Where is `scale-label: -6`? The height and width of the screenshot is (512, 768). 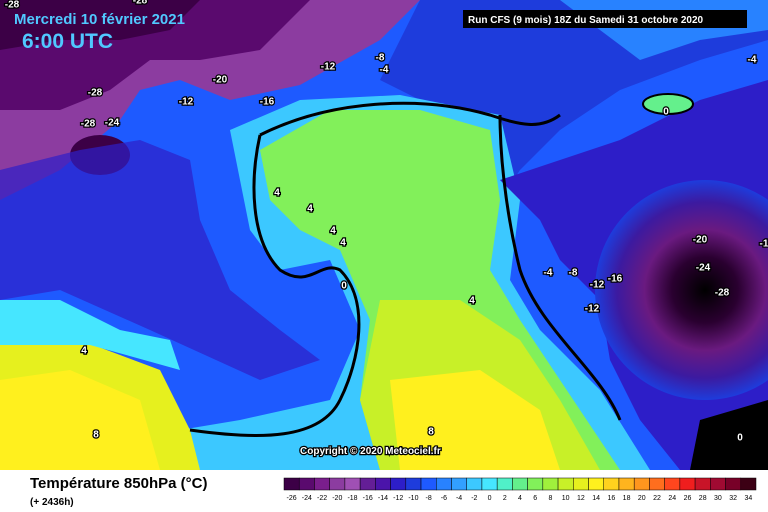
scale-label: -6 is located at coordinates (444, 498).